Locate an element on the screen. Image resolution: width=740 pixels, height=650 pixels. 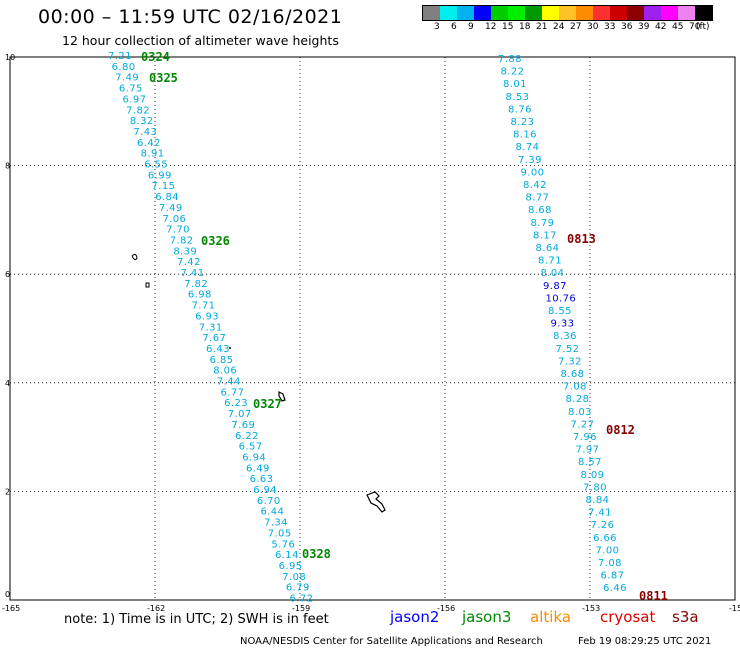
scale-label: 24 is located at coordinates (559, 27).